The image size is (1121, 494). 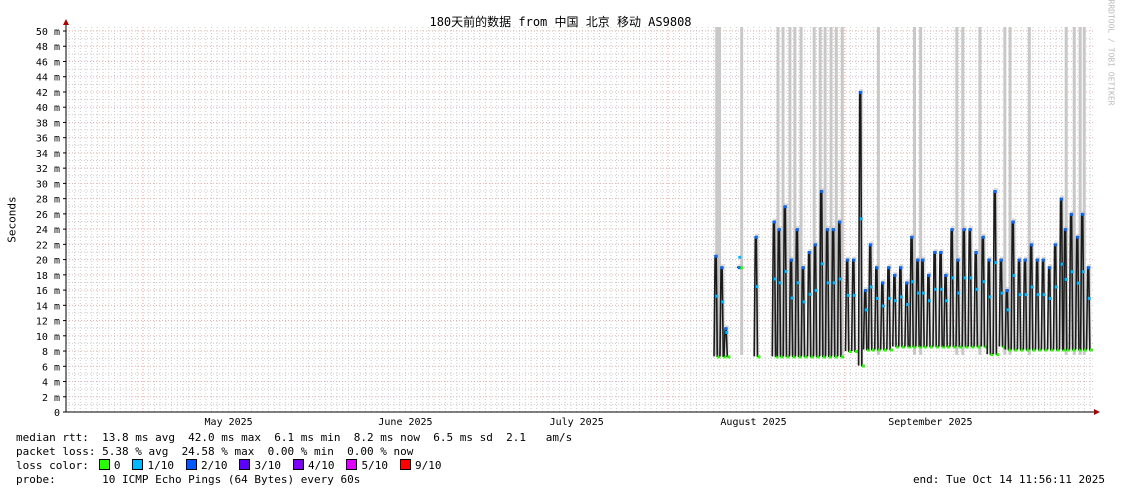 What do you see at coordinates (48, 93) in the screenshot?
I see `y-tick-label: 42 m` at bounding box center [48, 93].